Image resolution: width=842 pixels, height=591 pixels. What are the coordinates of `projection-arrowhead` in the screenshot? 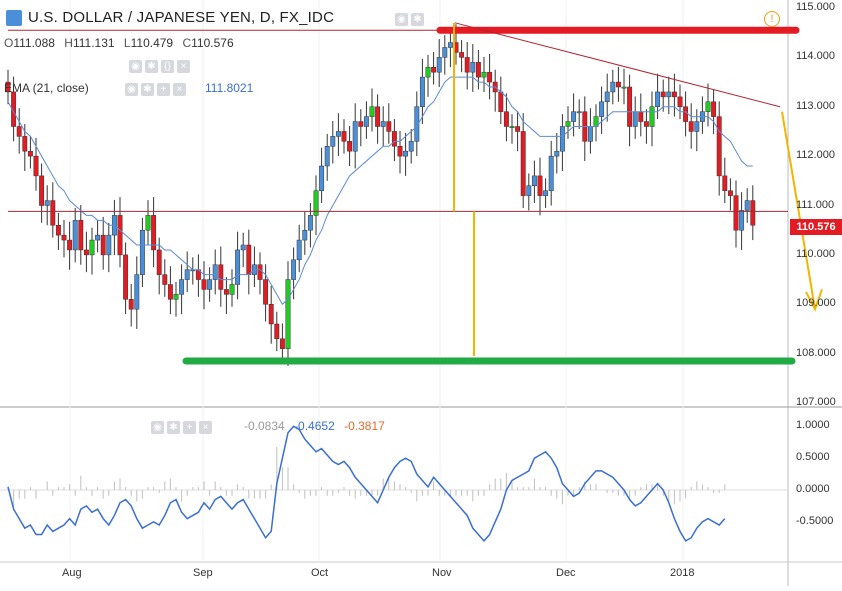 It's located at (814, 300).